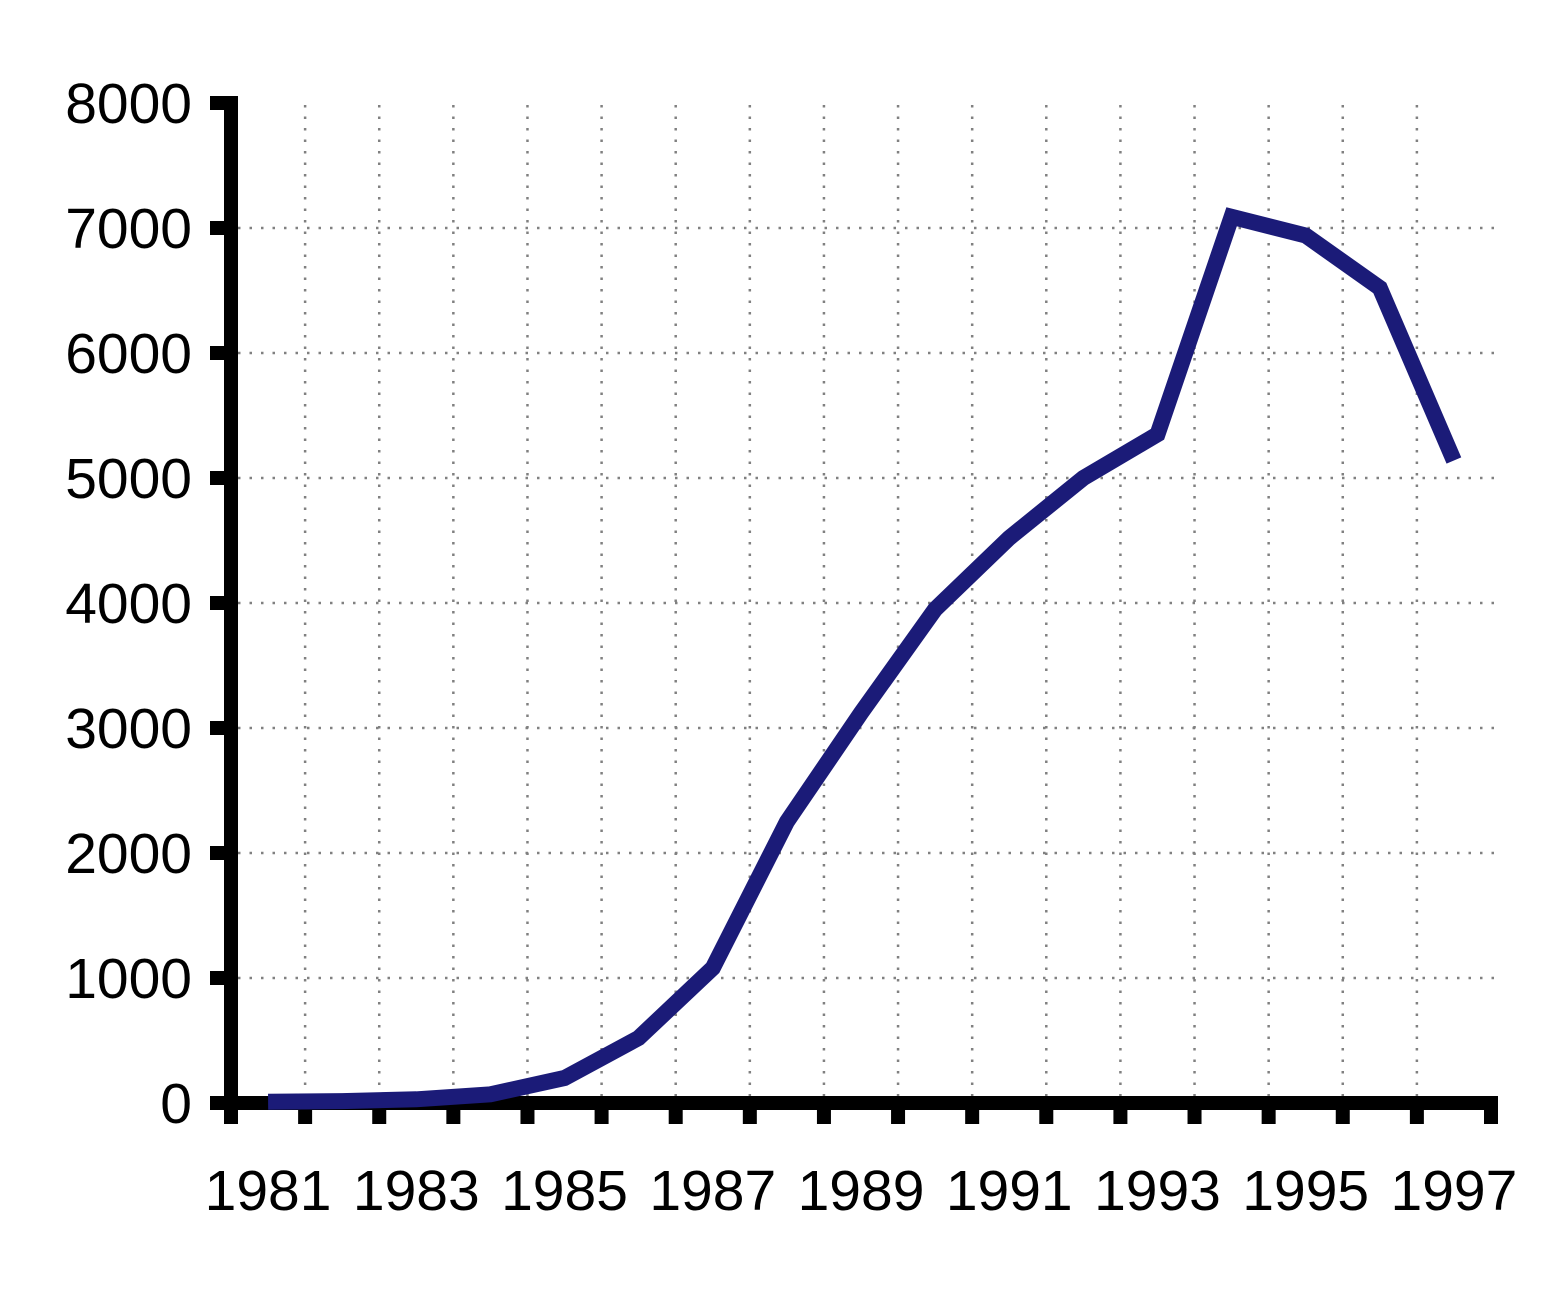 The width and height of the screenshot is (1551, 1294). What do you see at coordinates (861, 1103) in the screenshot?
I see `x-axis` at bounding box center [861, 1103].